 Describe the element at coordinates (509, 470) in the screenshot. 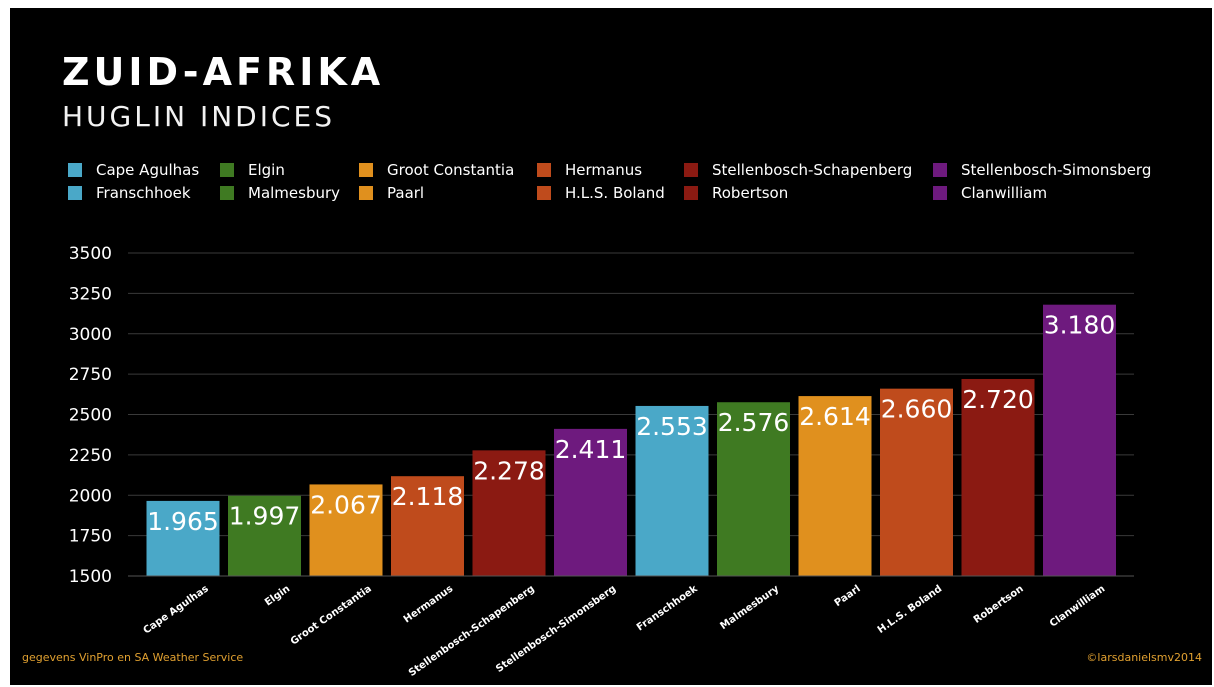

I see `data-label: 2.278` at that location.